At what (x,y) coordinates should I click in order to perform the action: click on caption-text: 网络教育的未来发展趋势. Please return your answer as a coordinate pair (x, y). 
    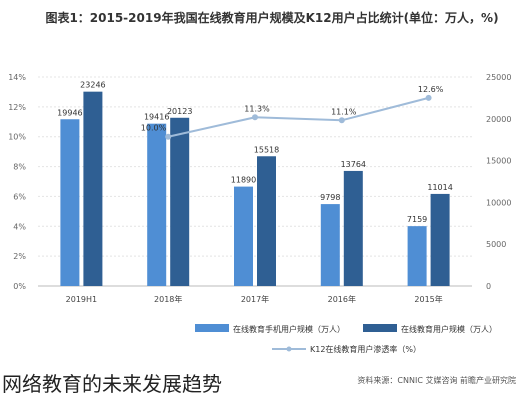
    Looking at the image, I should click on (112, 384).